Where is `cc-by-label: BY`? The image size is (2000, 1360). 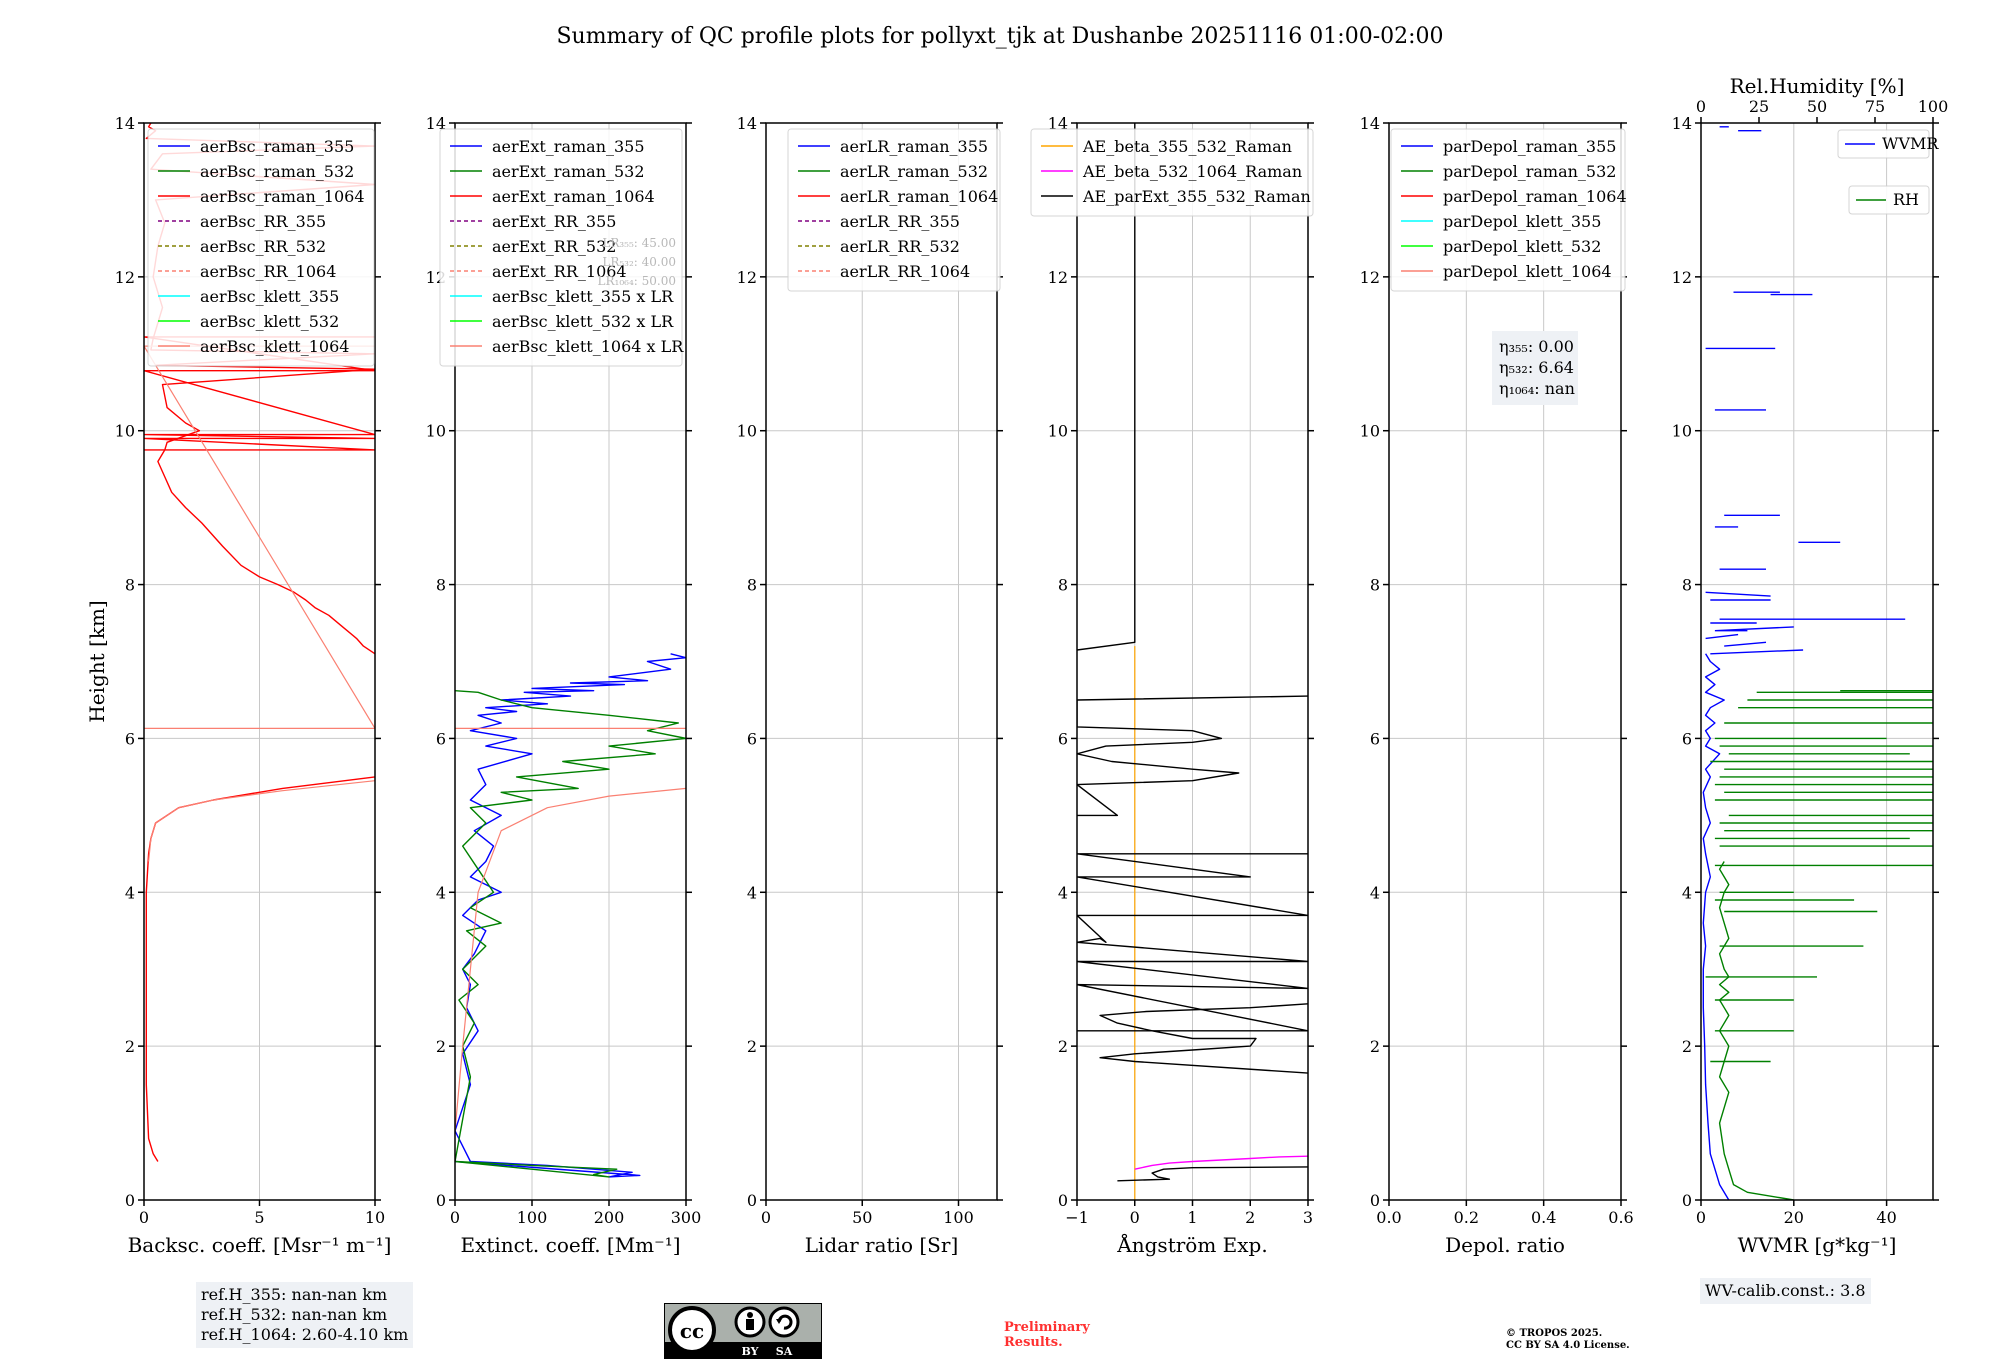
cc-by-label: BY is located at coordinates (750, 1351).